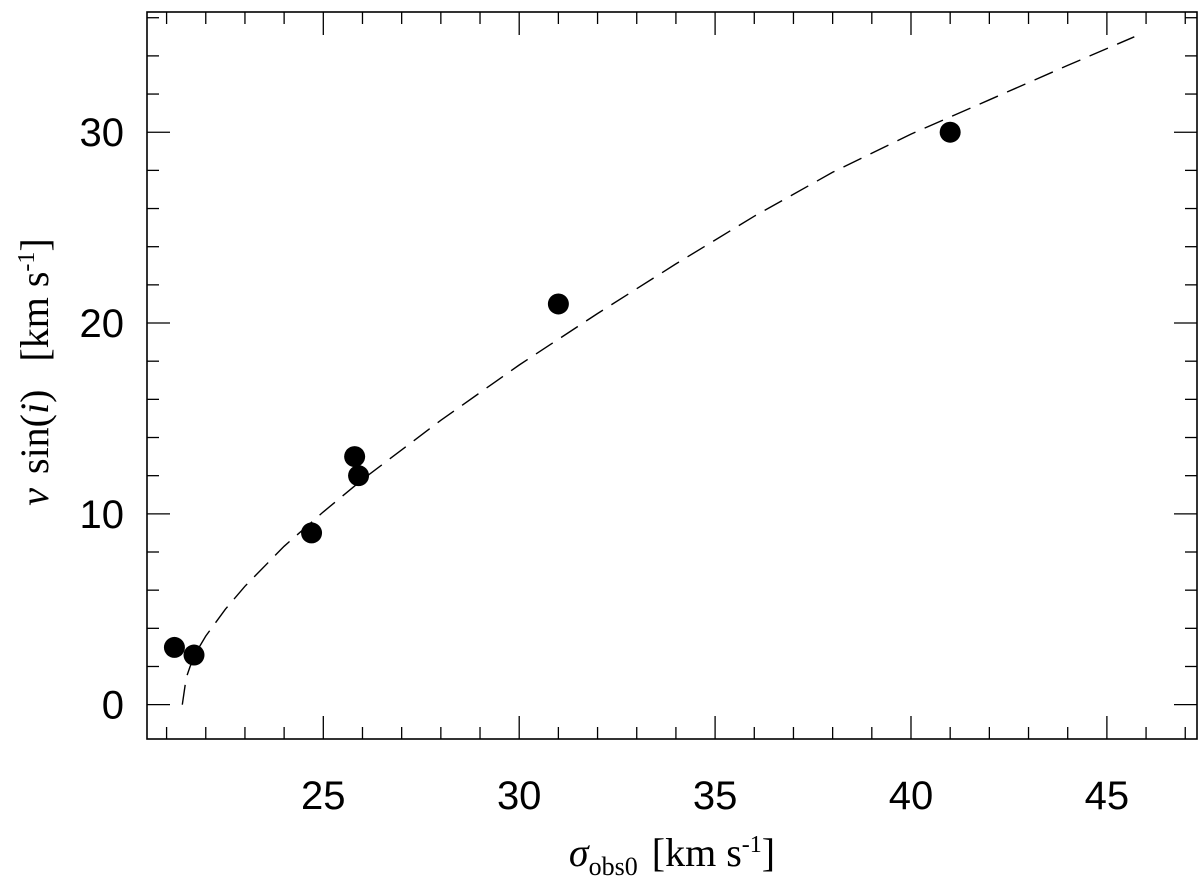 The width and height of the screenshot is (1200, 878). What do you see at coordinates (1107, 796) in the screenshot?
I see `x-tick-label: 45` at bounding box center [1107, 796].